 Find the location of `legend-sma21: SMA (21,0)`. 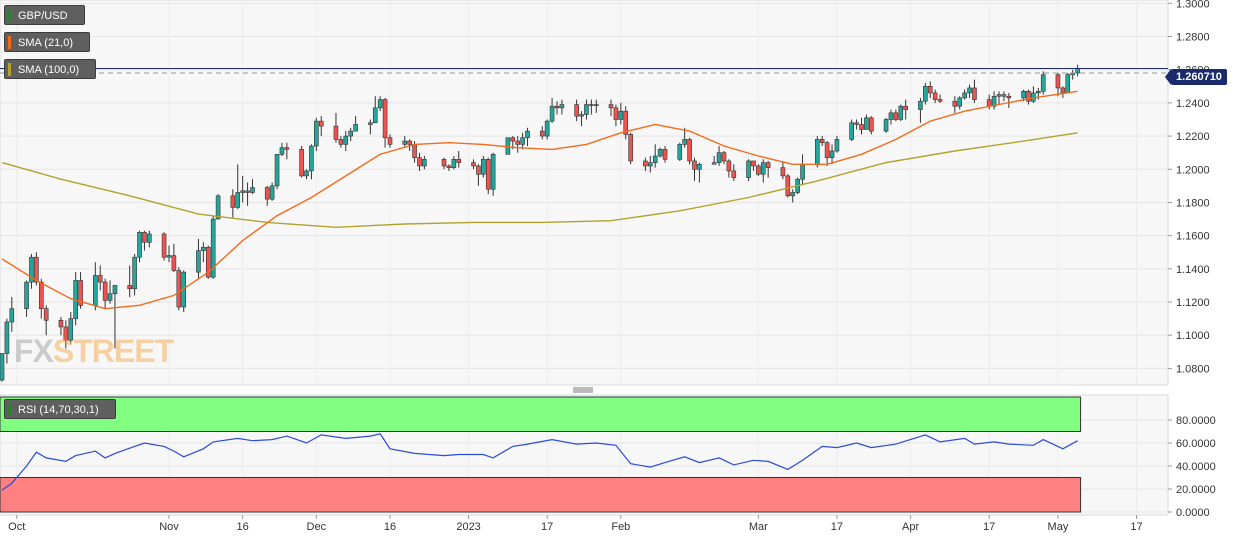

legend-sma21: SMA (21,0) is located at coordinates (47, 42).